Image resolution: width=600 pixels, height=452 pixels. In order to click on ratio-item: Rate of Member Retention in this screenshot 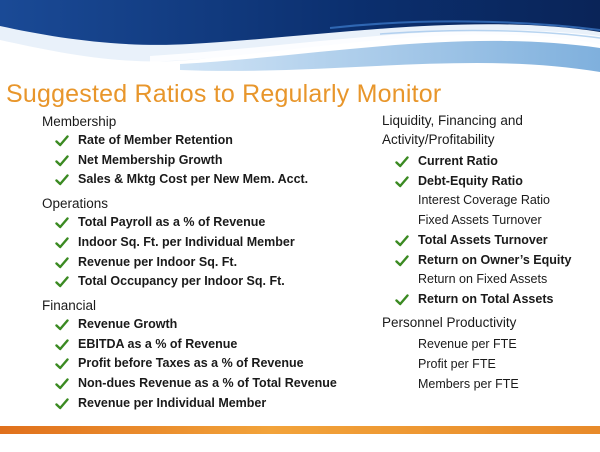, I will do `click(192, 141)`.